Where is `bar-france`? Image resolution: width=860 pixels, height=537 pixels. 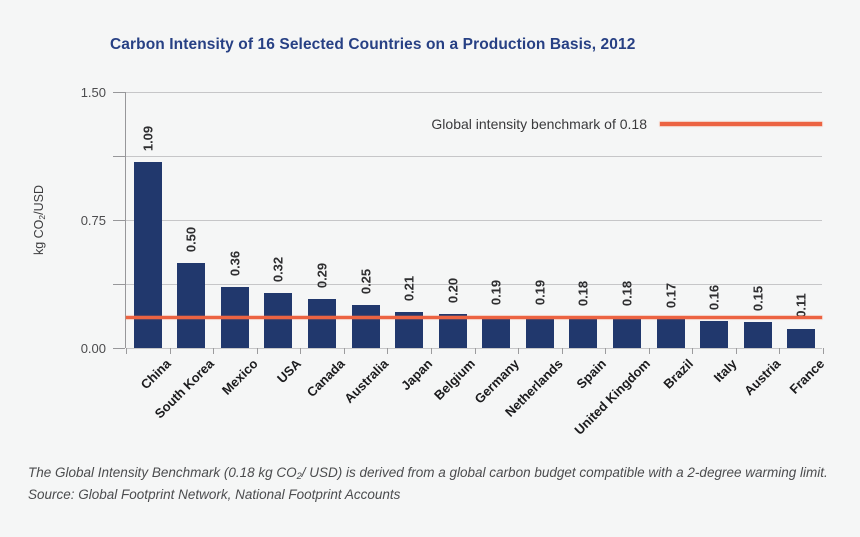
bar-france is located at coordinates (801, 338).